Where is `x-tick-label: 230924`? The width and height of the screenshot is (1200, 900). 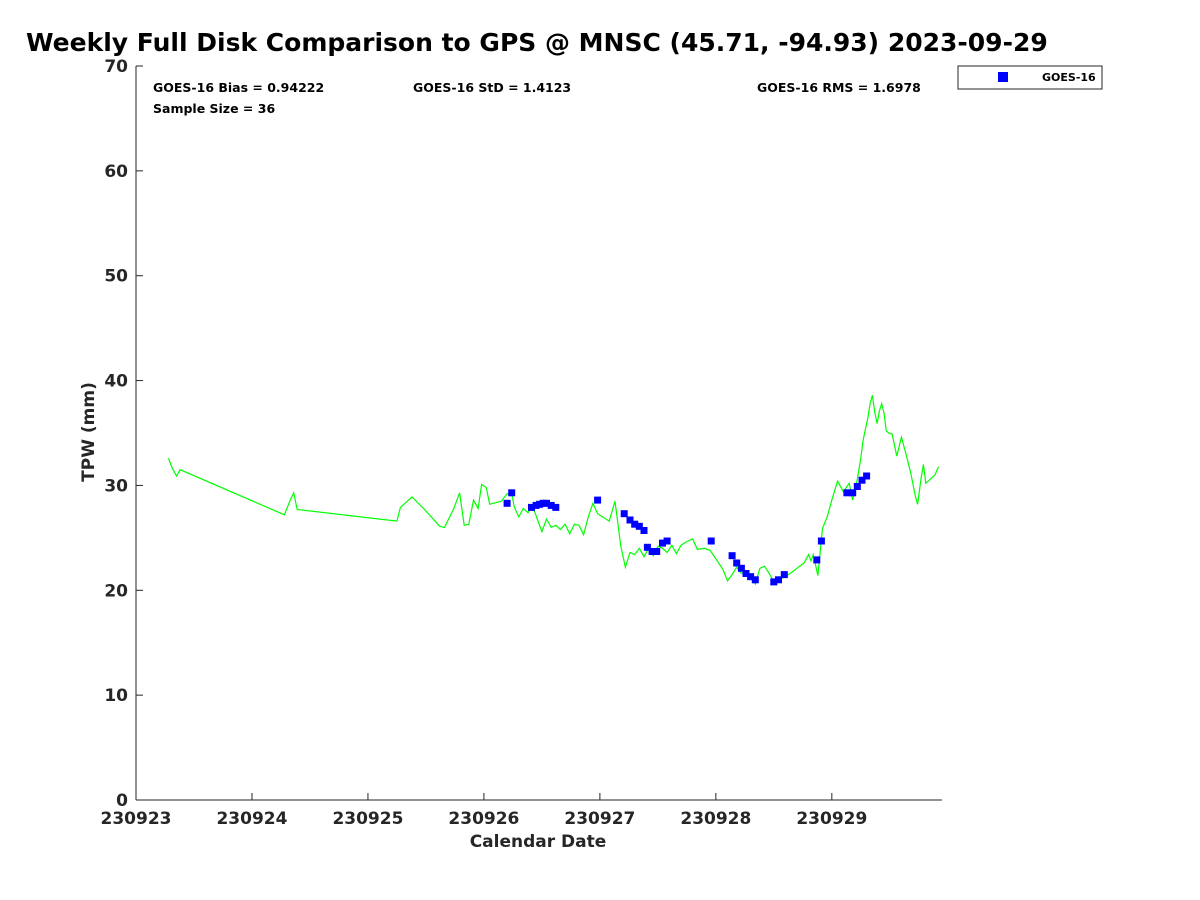 x-tick-label: 230924 is located at coordinates (251, 819).